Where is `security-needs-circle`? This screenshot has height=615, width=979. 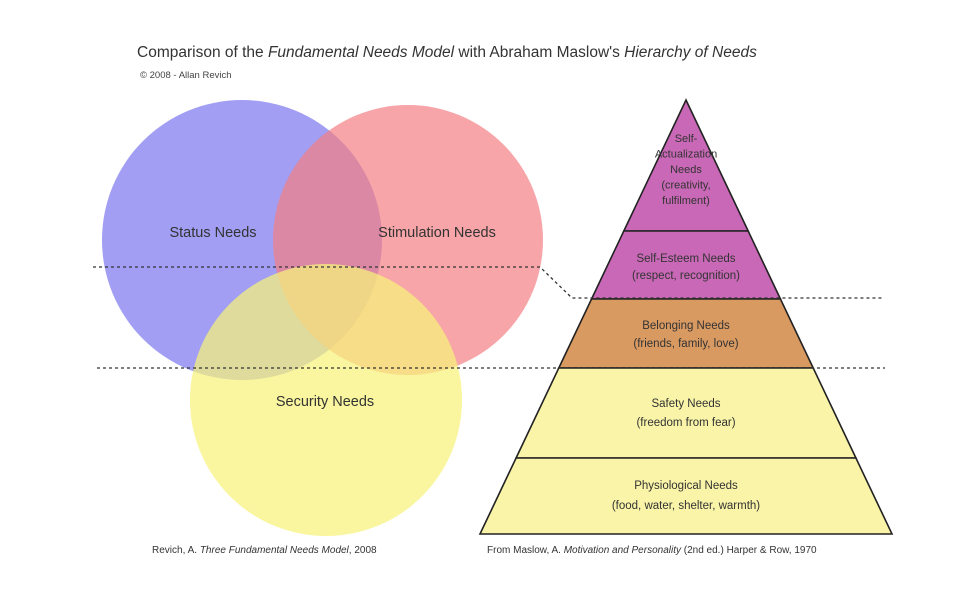 security-needs-circle is located at coordinates (326, 400).